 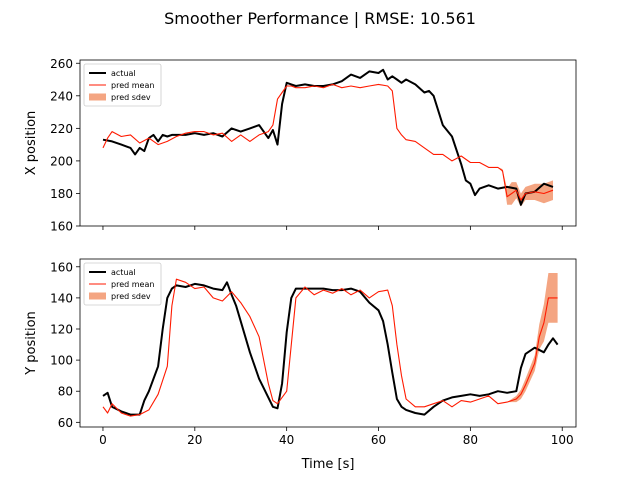 What do you see at coordinates (194, 440) in the screenshot?
I see `y-position-x-tick-label: 20` at bounding box center [194, 440].